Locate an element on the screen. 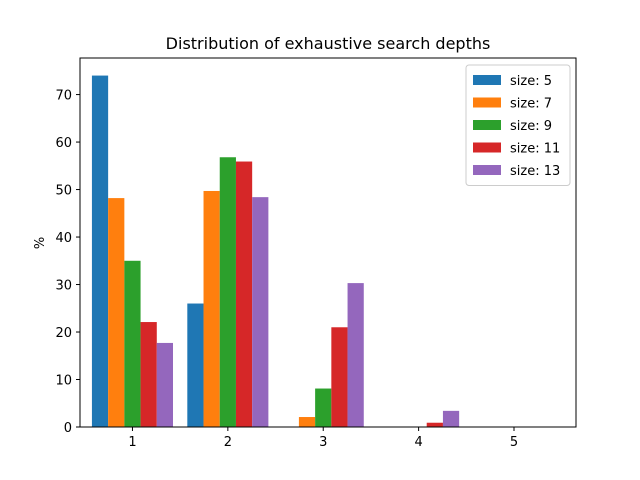 This screenshot has height=480, width=640. y-axis-label: % is located at coordinates (40, 243).